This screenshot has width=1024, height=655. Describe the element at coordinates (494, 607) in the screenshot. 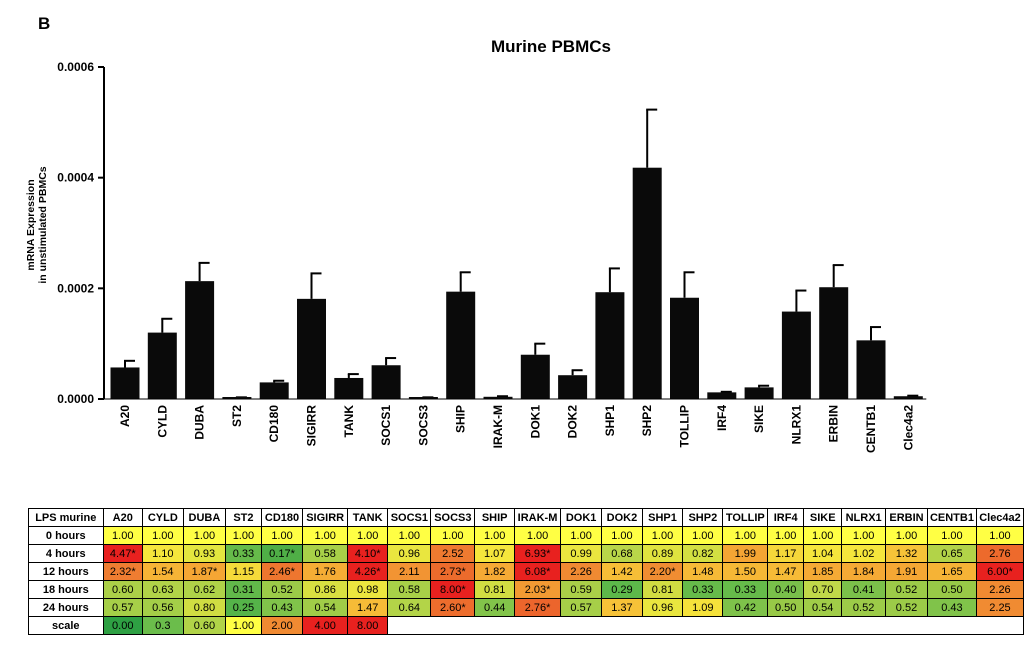

I see `table-cell: 0.44` at that location.